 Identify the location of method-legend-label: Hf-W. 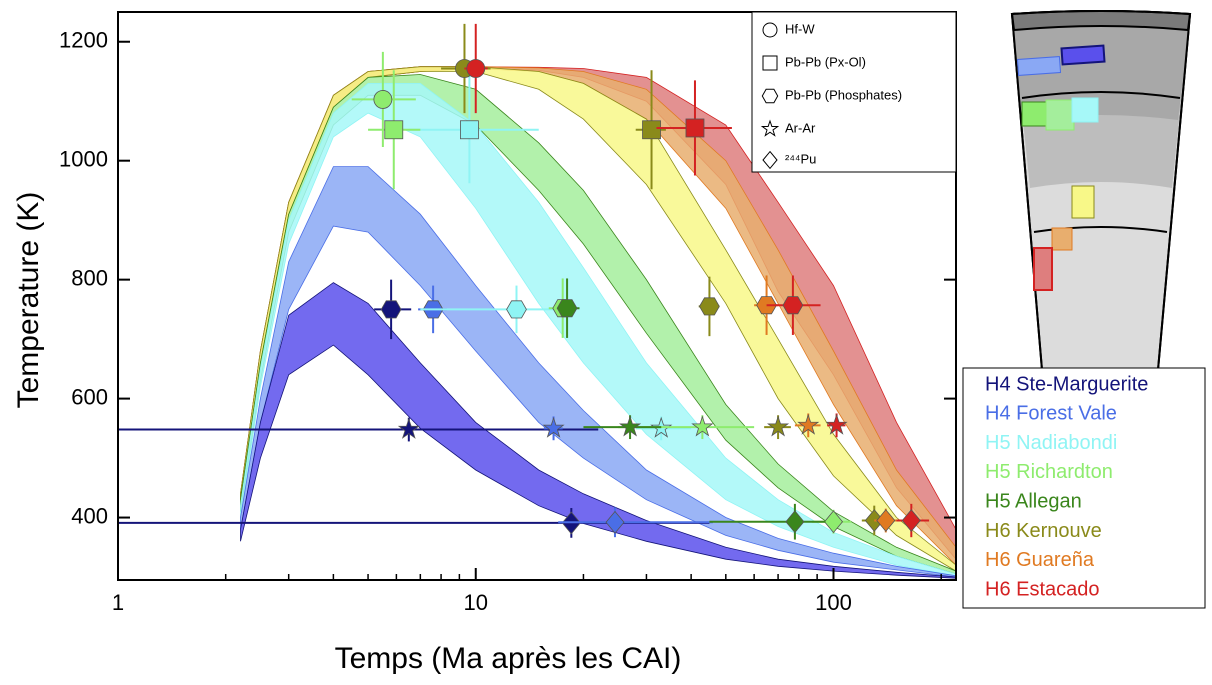
(800, 28).